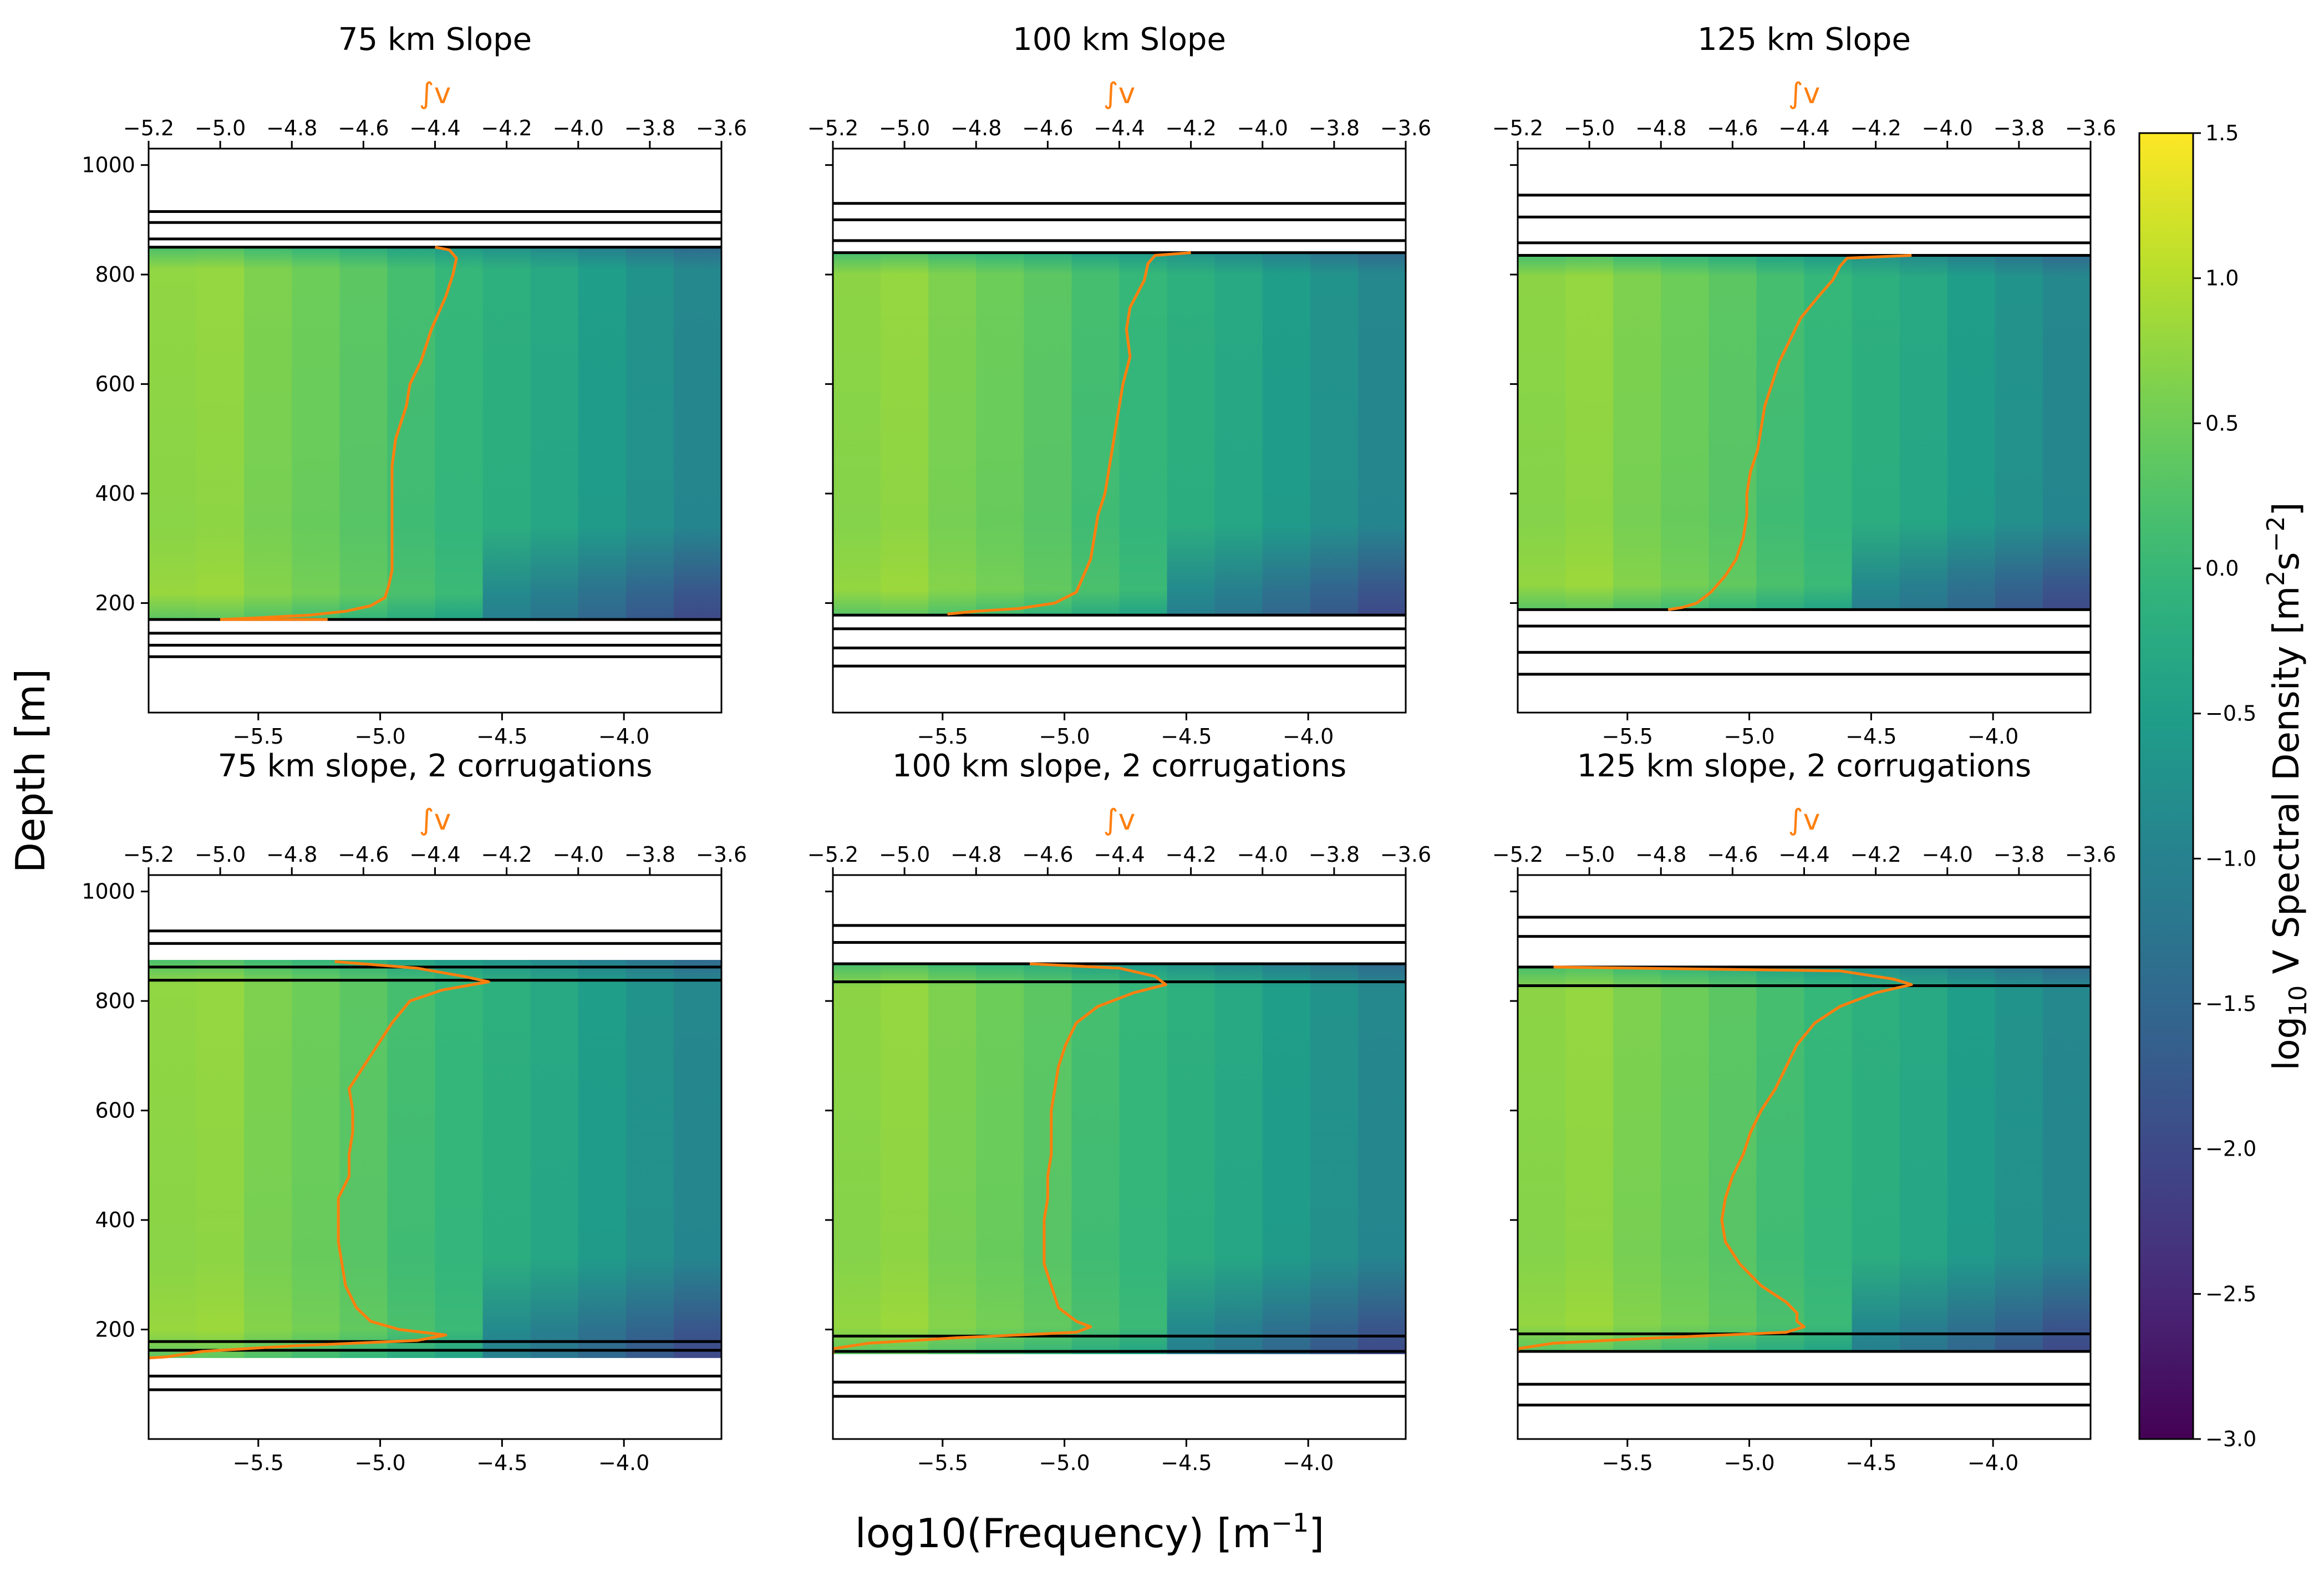 Image resolution: width=2324 pixels, height=1571 pixels. What do you see at coordinates (115, 1111) in the screenshot?
I see `depth-axis-tick-label: 600` at bounding box center [115, 1111].